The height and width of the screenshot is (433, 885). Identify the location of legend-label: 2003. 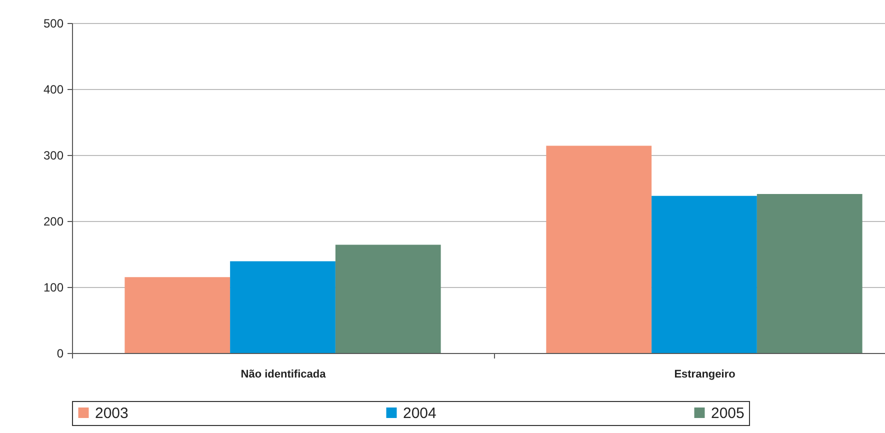
(111, 413).